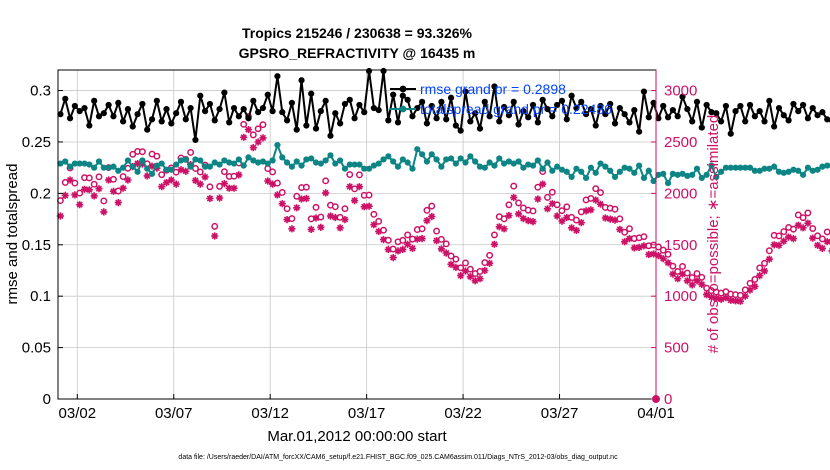  I want to click on y-axis-left-label: rmse and totalspread, so click(12, 234).